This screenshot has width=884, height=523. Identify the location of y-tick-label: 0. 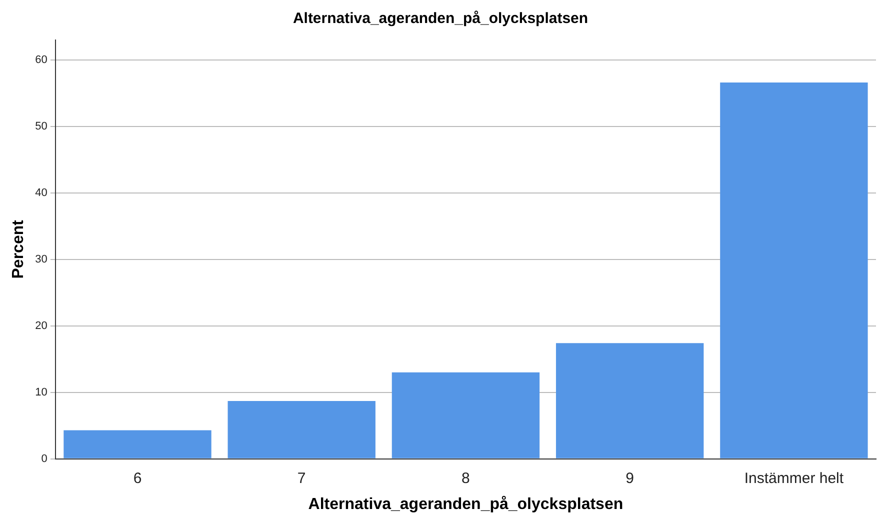
(44, 458).